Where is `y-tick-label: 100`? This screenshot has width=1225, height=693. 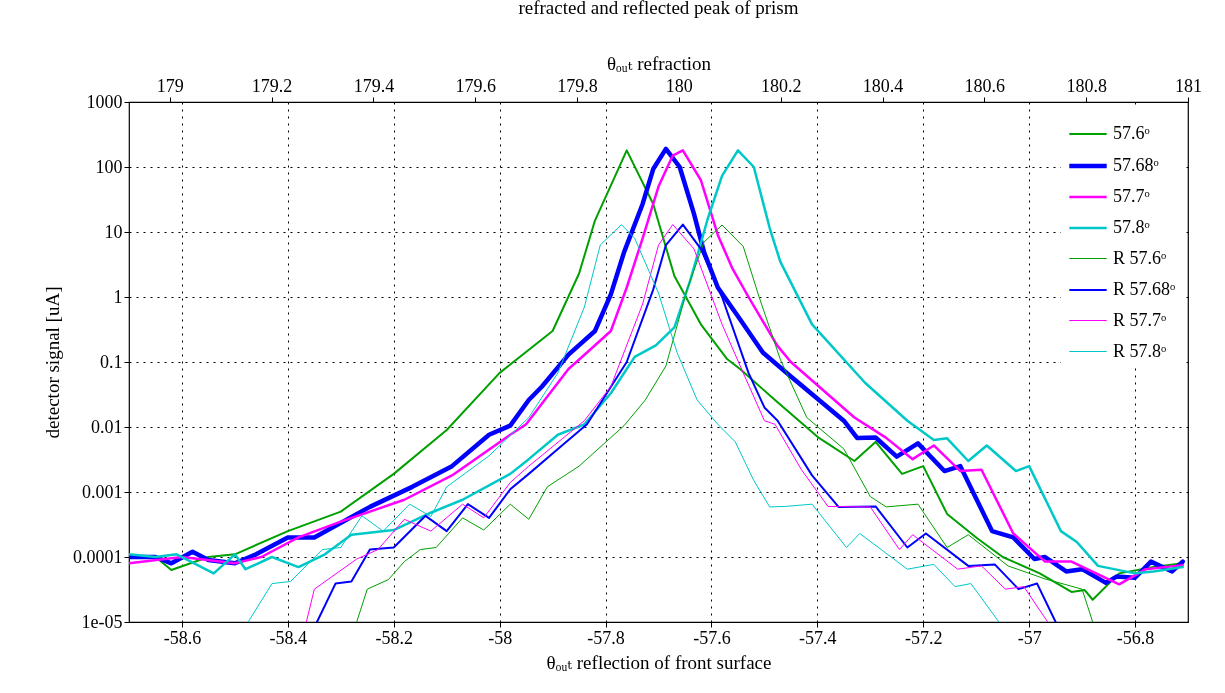 y-tick-label: 100 is located at coordinates (109, 166).